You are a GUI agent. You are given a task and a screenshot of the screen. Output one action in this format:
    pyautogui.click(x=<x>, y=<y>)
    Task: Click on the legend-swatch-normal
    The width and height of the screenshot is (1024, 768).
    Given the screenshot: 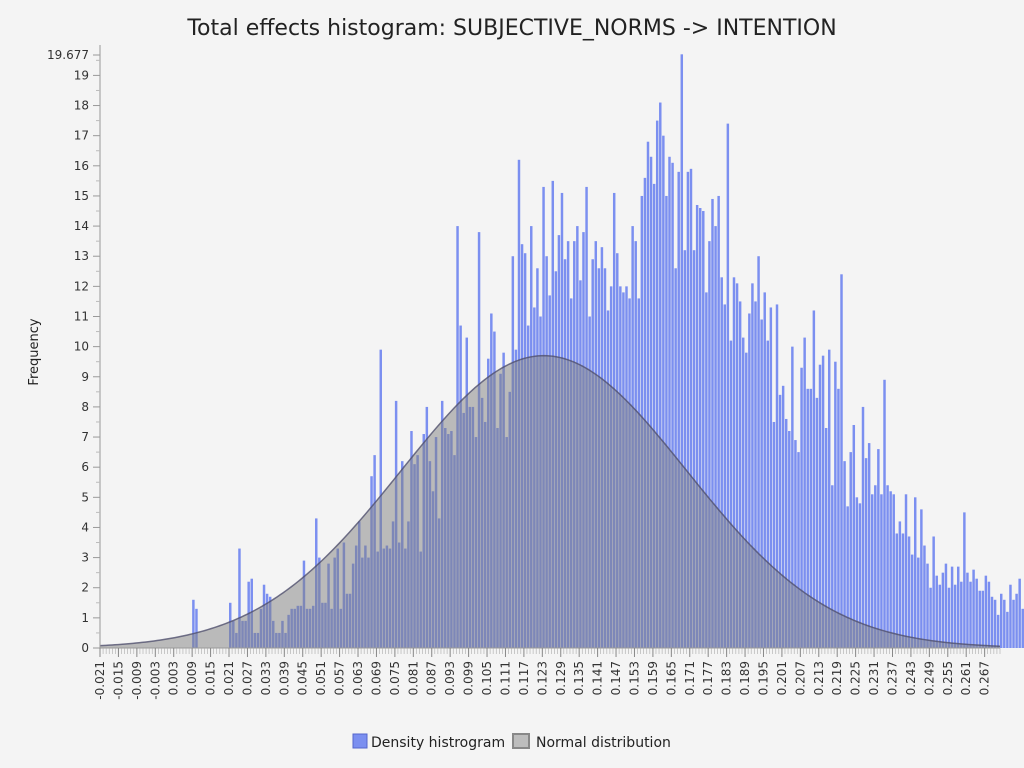 What is the action you would take?
    pyautogui.click(x=521, y=741)
    